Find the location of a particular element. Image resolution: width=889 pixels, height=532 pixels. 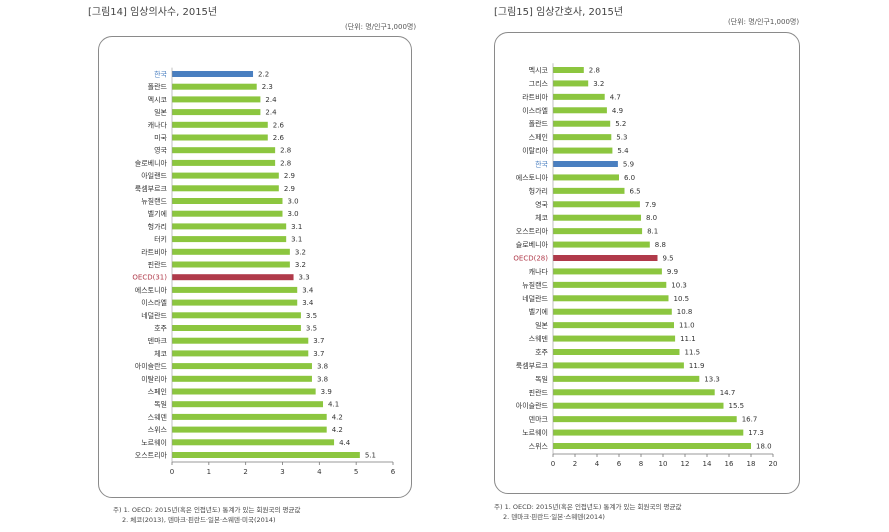

value-label: 17.3 is located at coordinates (756, 433).